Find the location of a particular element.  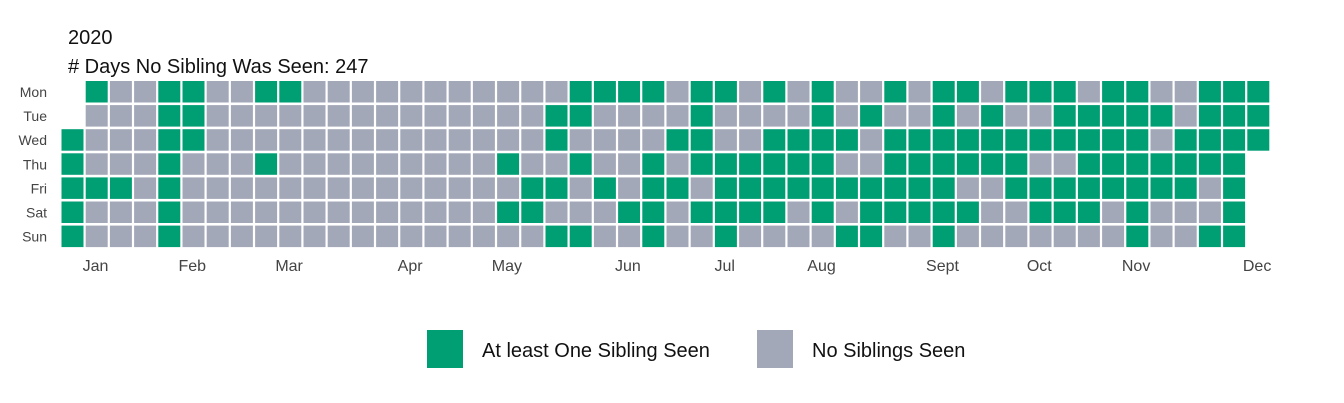

month-label-jul: Jul is located at coordinates (724, 266).